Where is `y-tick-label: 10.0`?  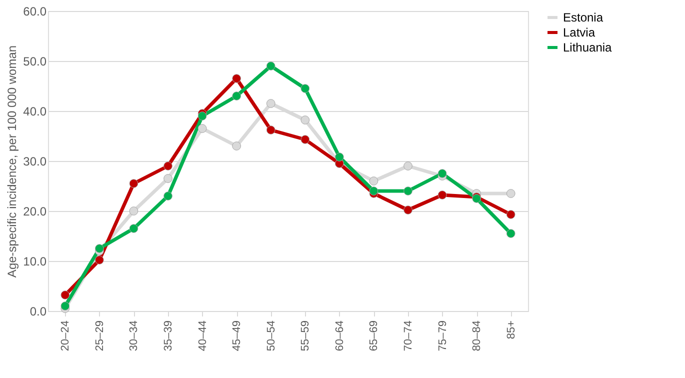
y-tick-label: 10.0 is located at coordinates (35, 261).